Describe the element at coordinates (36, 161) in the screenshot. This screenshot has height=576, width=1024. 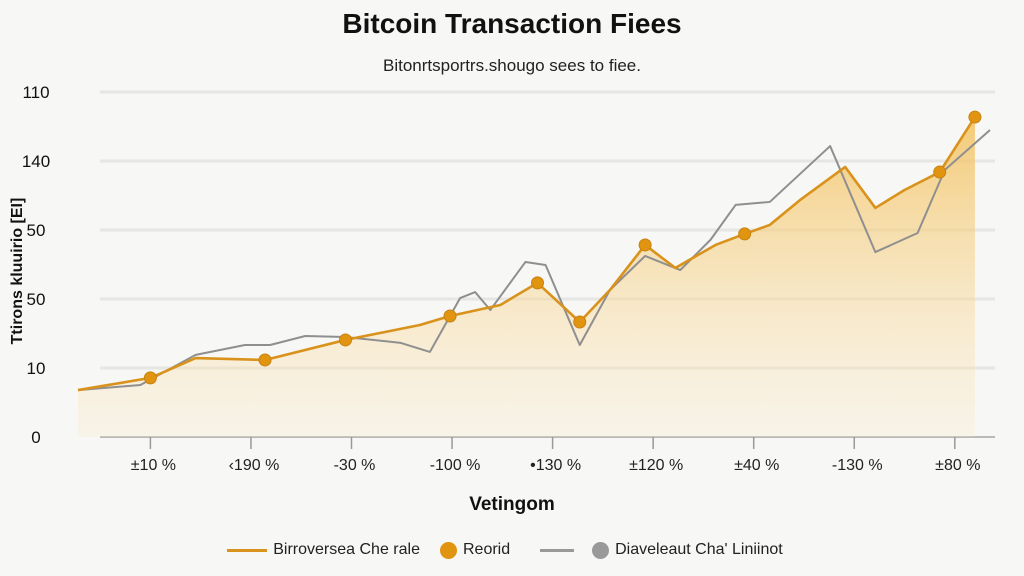
I see `y-tick-label: 140` at that location.